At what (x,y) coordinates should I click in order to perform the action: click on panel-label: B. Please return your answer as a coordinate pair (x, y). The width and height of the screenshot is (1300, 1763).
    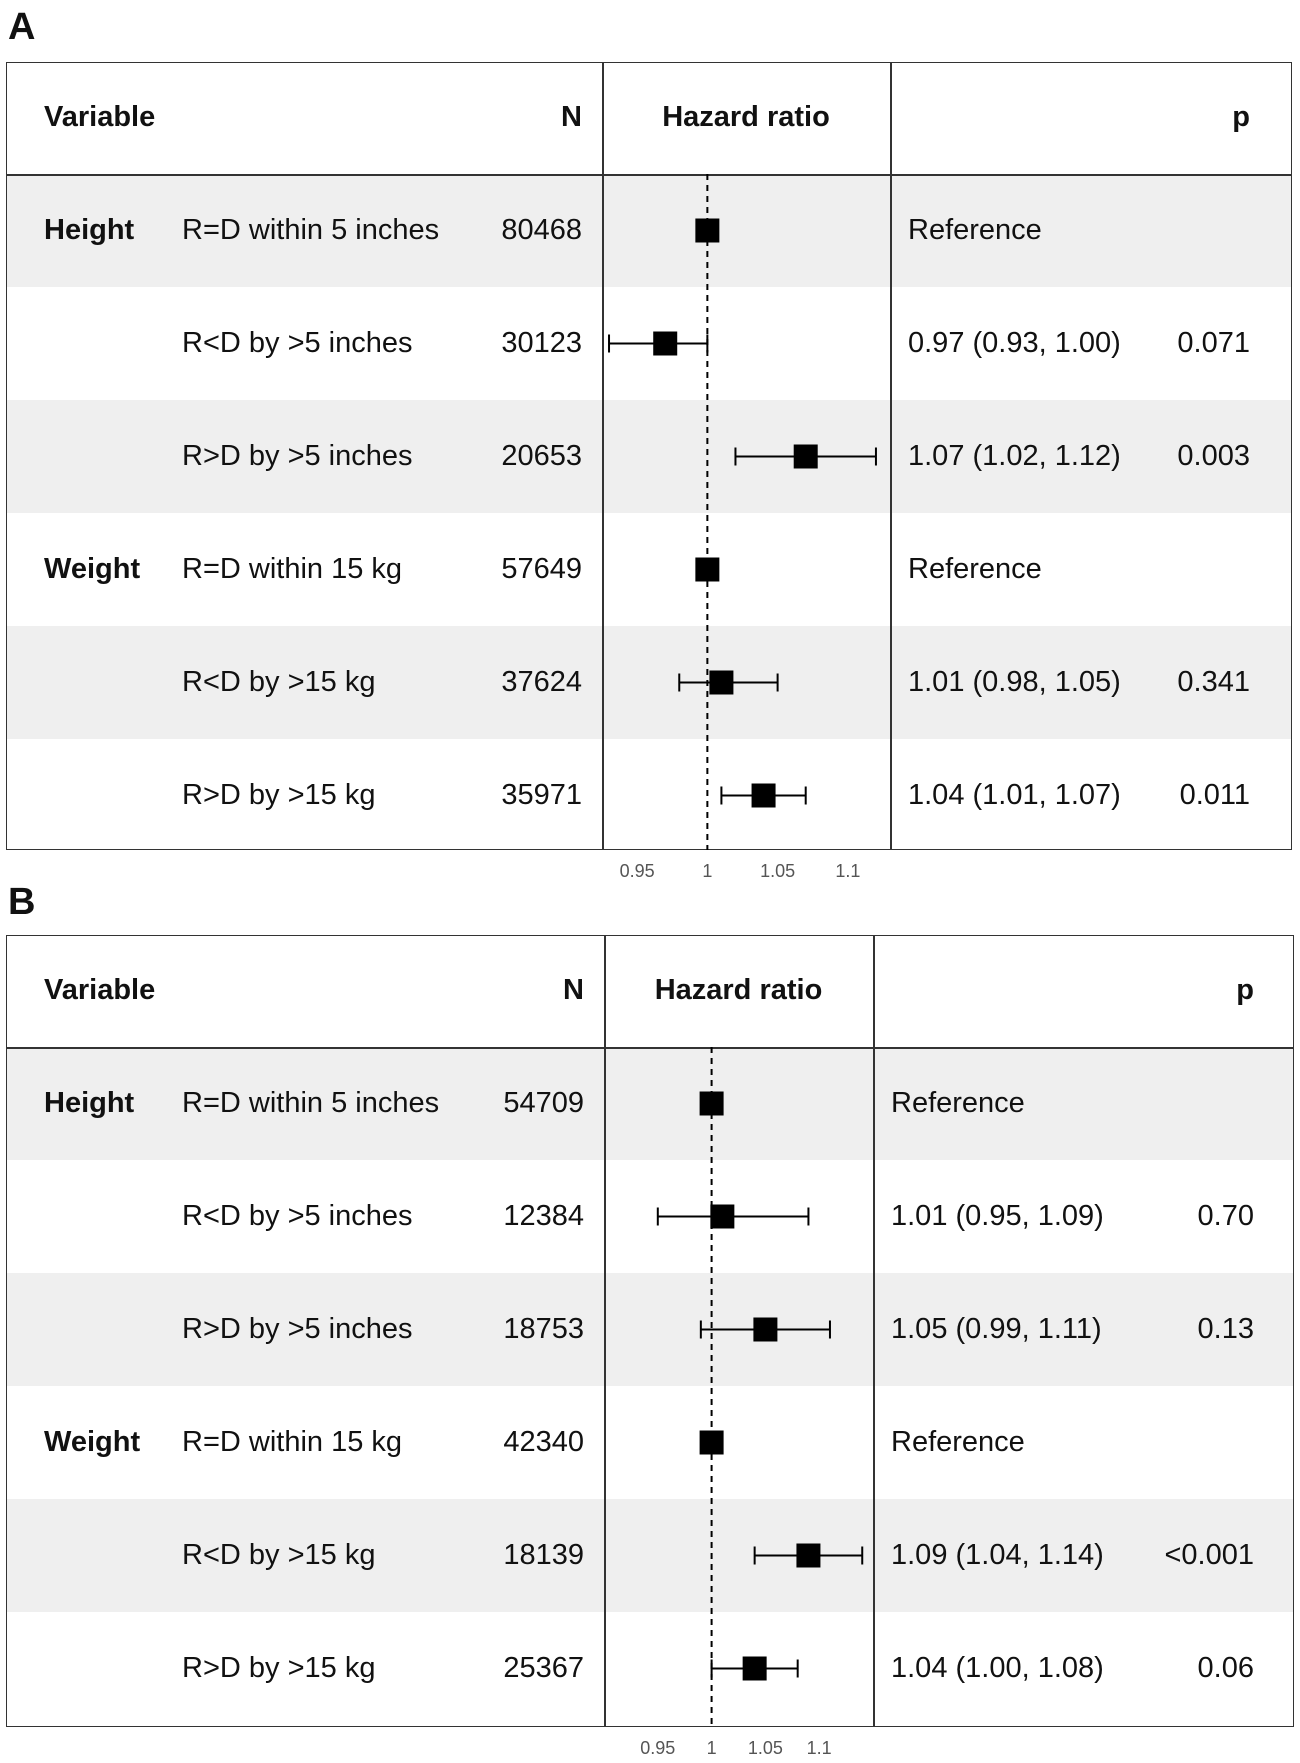
    Looking at the image, I should click on (22, 902).